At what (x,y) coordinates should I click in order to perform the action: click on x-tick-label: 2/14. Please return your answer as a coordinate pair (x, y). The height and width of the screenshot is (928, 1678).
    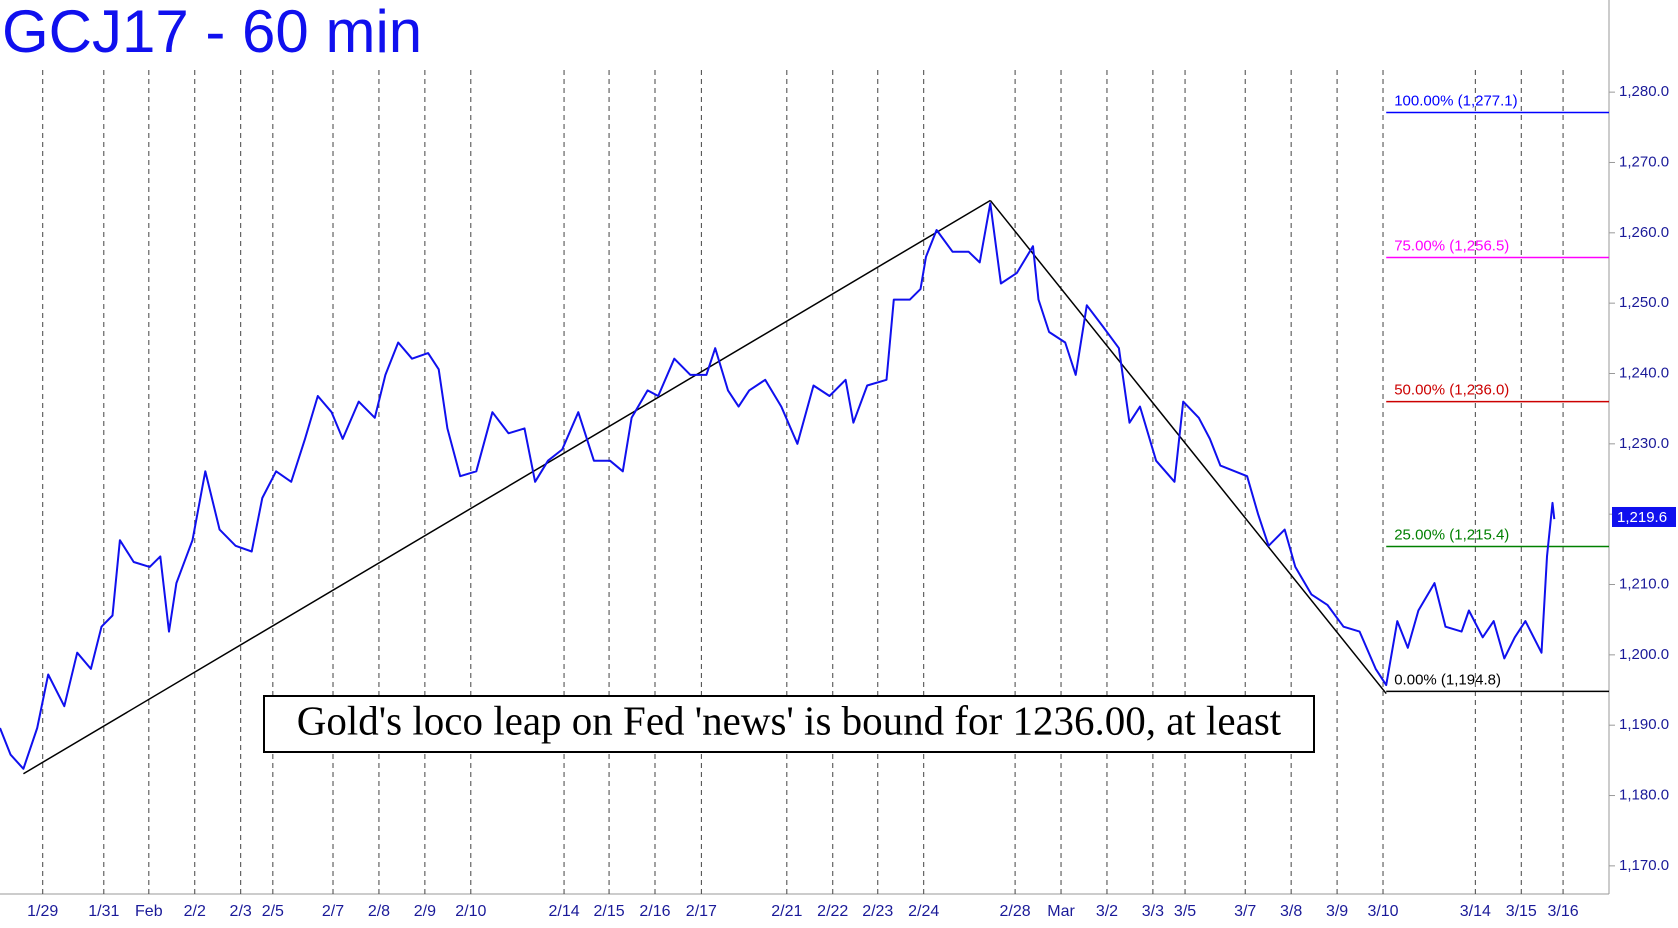
    Looking at the image, I should click on (563, 911).